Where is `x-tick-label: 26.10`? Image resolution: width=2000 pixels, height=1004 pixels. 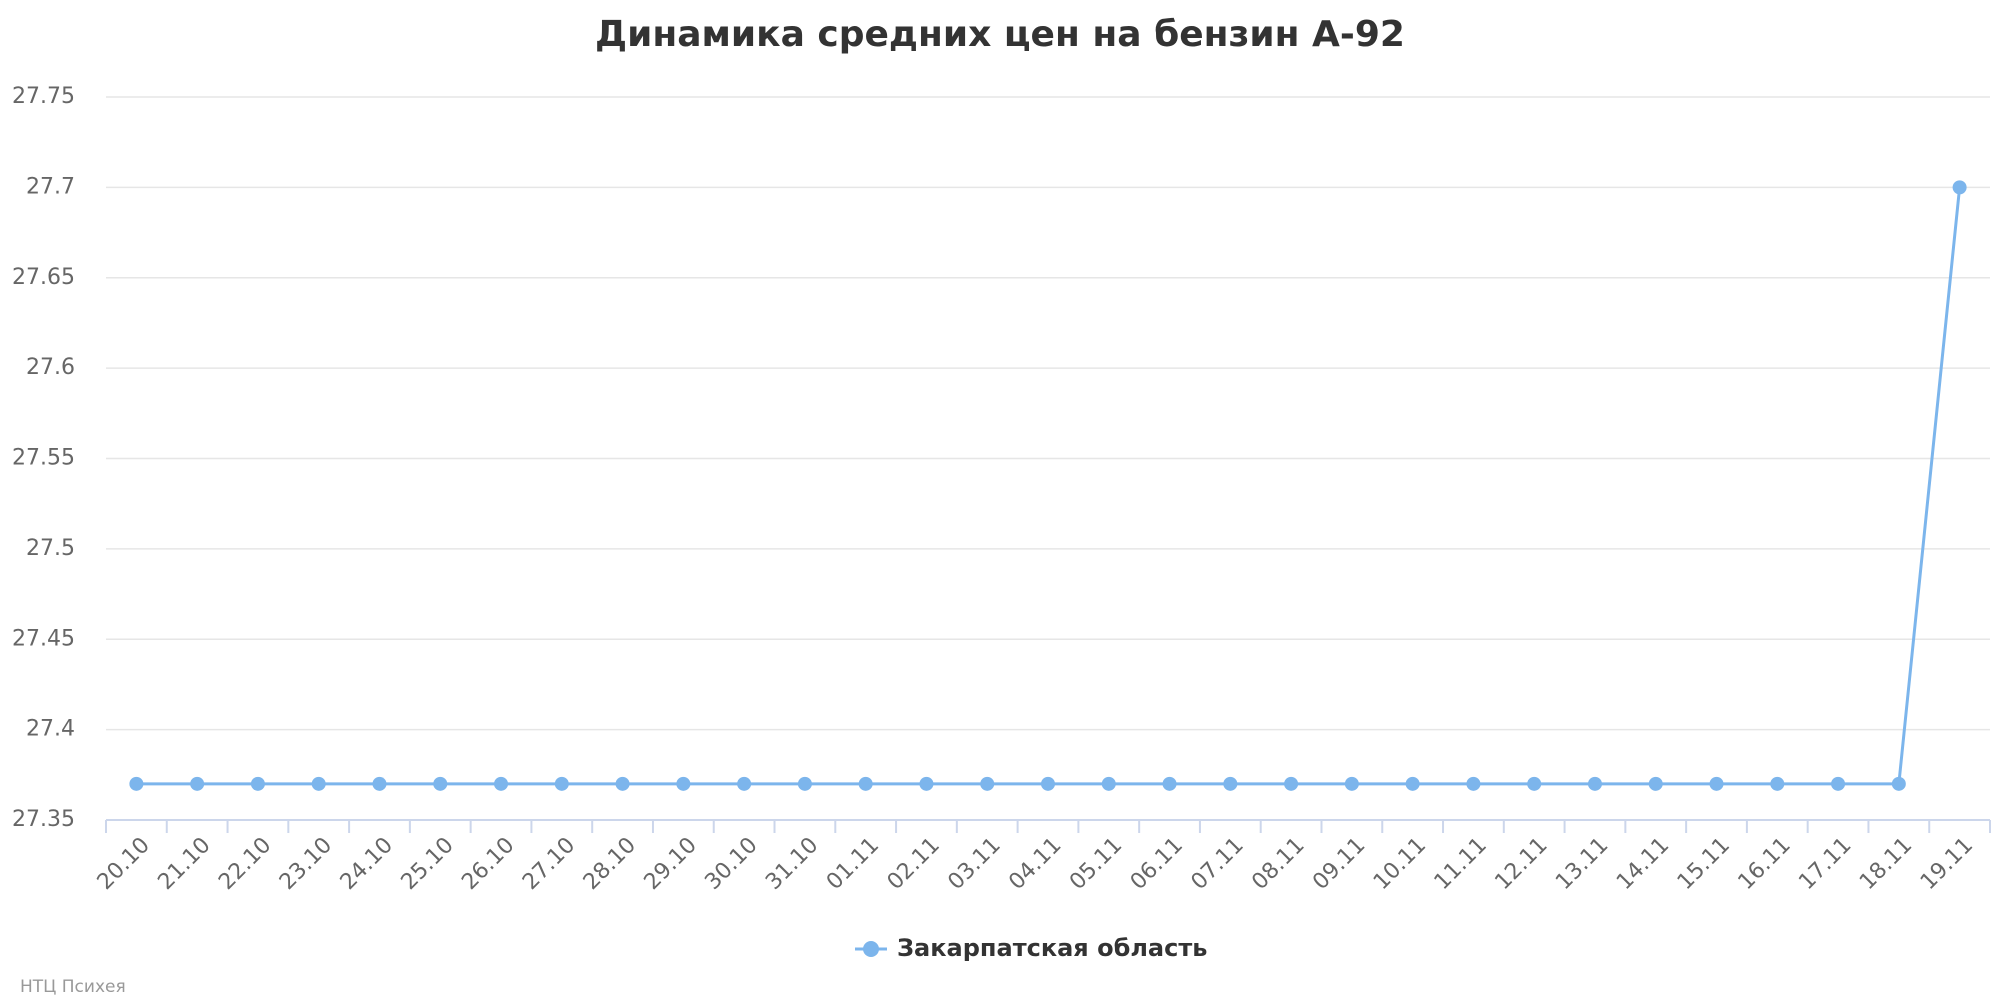
x-tick-label: 26.10 is located at coordinates (488, 864).